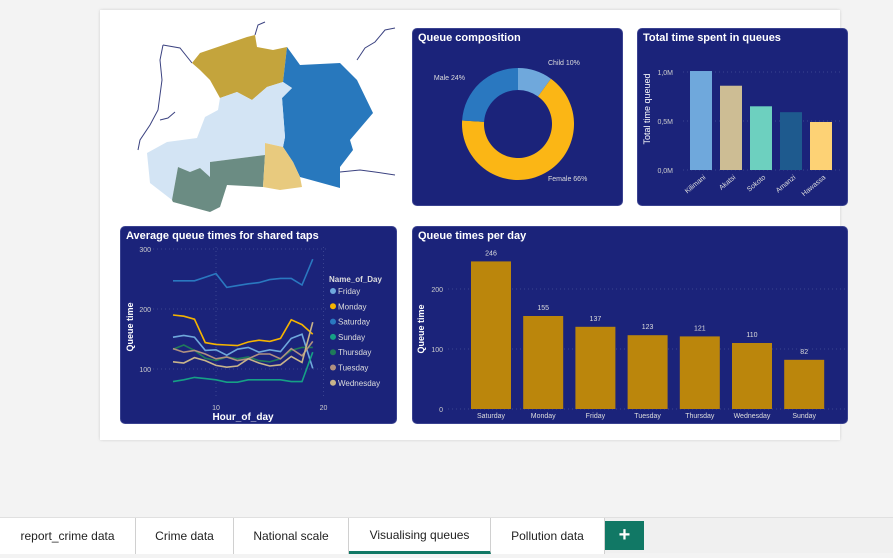 The image size is (893, 558). I want to click on y-tick-label: 0,0M, so click(665, 171).